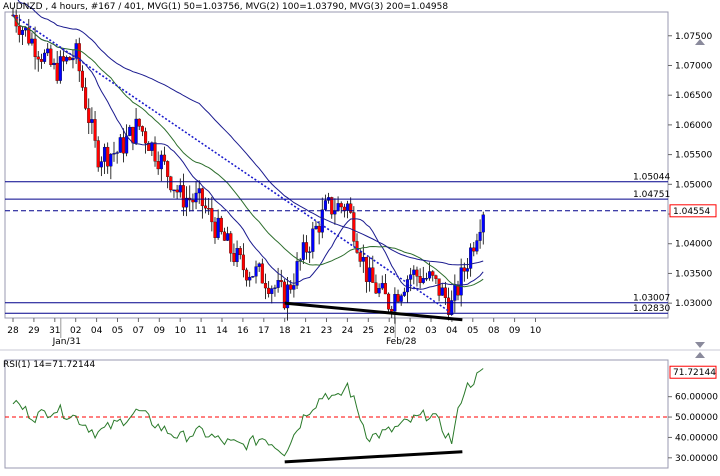 This screenshot has width=720, height=476. Describe the element at coordinates (651, 309) in the screenshot. I see `horizontal-level-label: 1.02830` at that location.